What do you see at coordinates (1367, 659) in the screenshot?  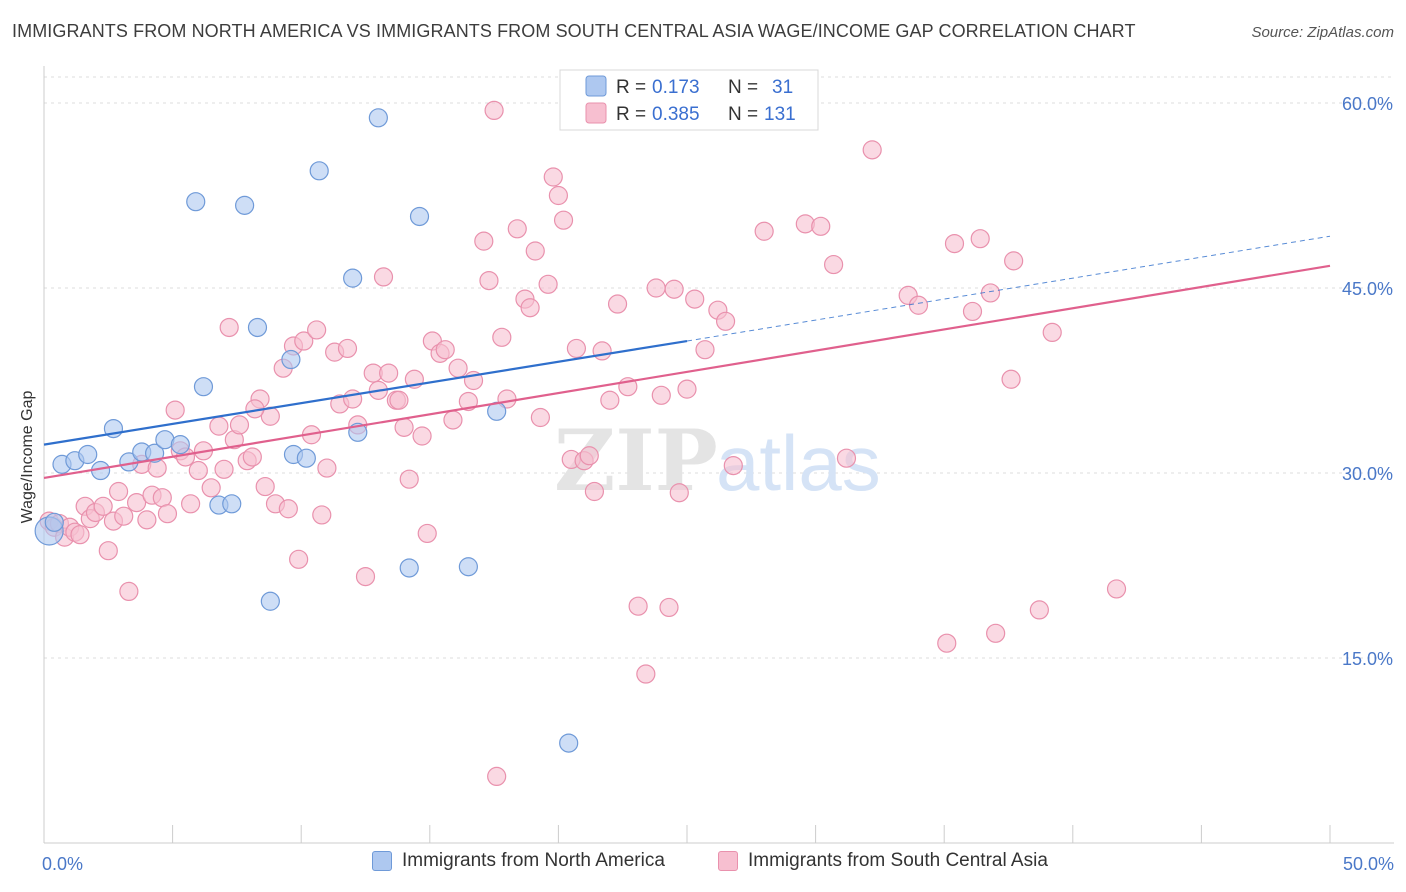 I see `y-tick-label-0: 15.0%` at bounding box center [1367, 659].